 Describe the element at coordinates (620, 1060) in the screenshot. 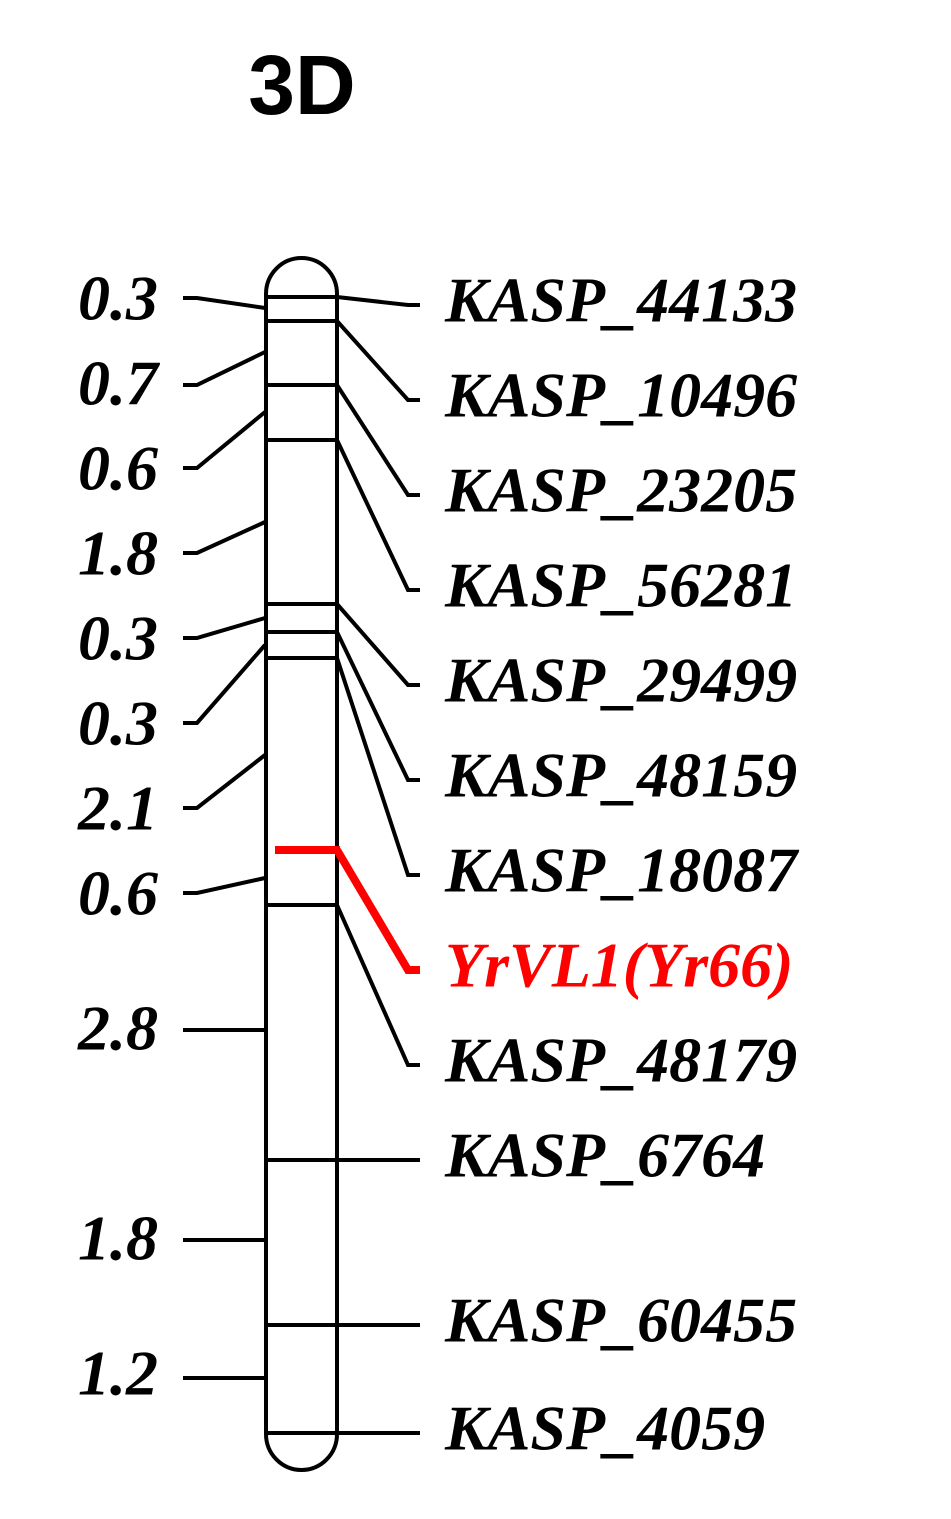

I see `marker-label: KASP_48179` at that location.